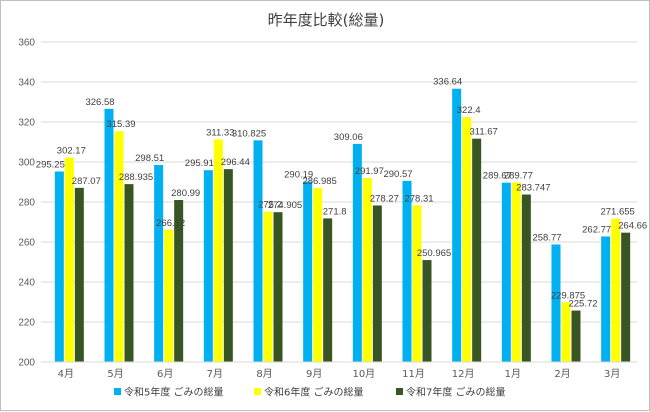  I want to click on data-label: 291.97, so click(369, 171).